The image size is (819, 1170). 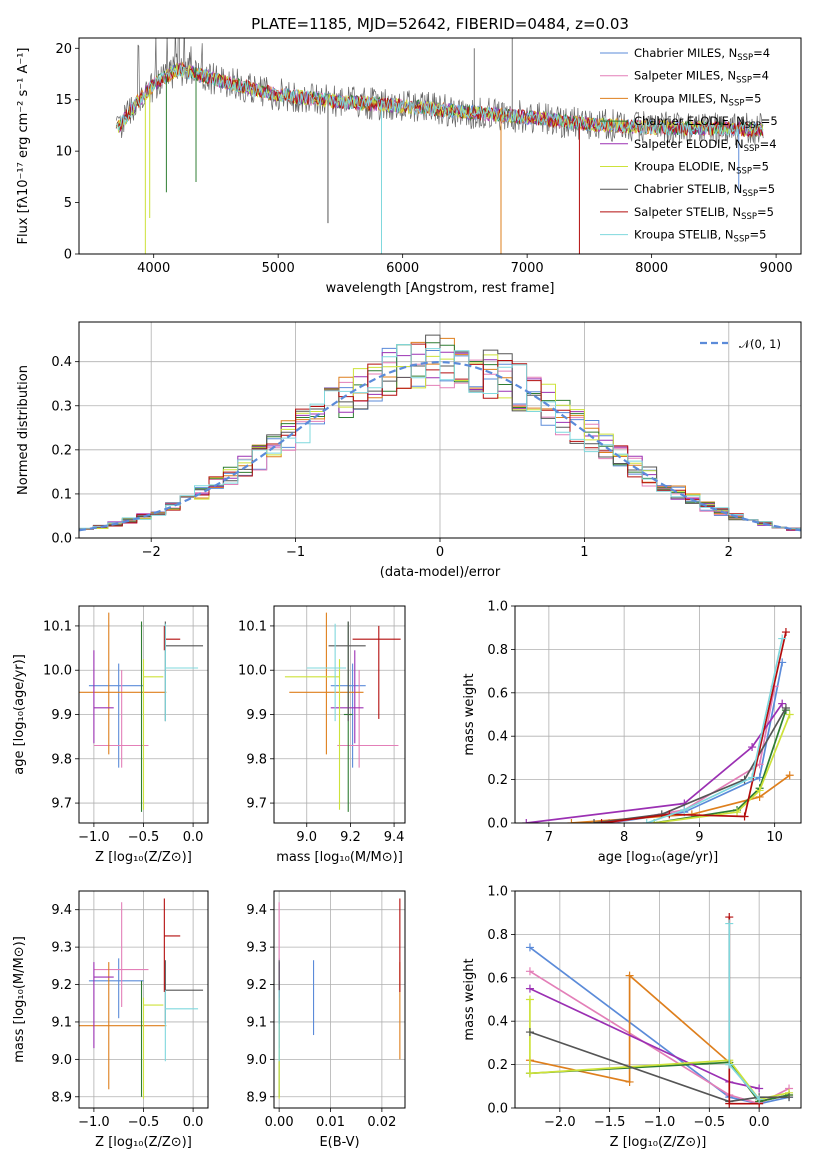 I want to click on x-axis-label: Z [log₁₀(Z/Z⊙)], so click(x=658, y=1142).